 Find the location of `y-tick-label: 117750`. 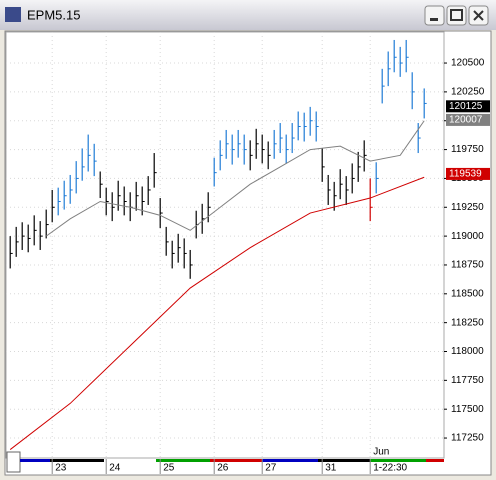

y-tick-label: 117750 is located at coordinates (467, 380).